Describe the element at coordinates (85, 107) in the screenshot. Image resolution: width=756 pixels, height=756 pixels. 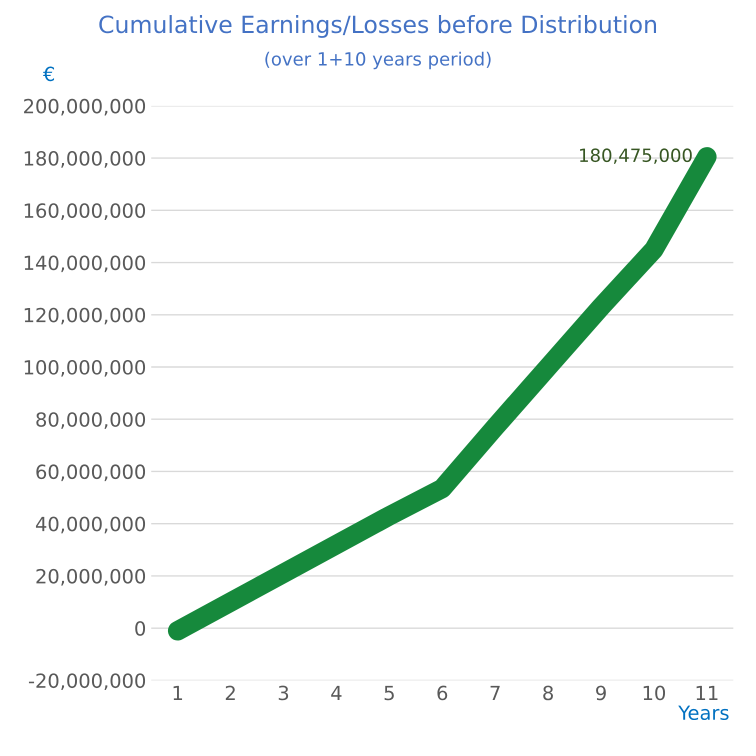
I see `y-tick-label: 200,000,000` at that location.